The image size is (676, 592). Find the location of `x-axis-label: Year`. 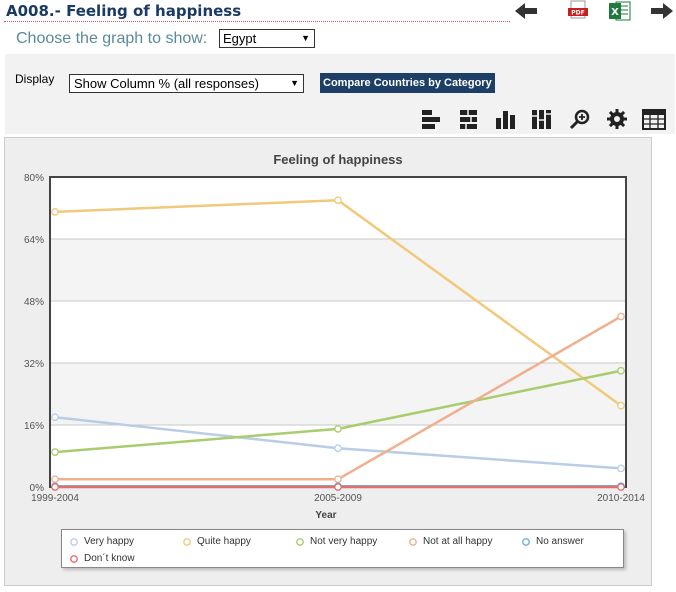

x-axis-label: Year is located at coordinates (325, 515).